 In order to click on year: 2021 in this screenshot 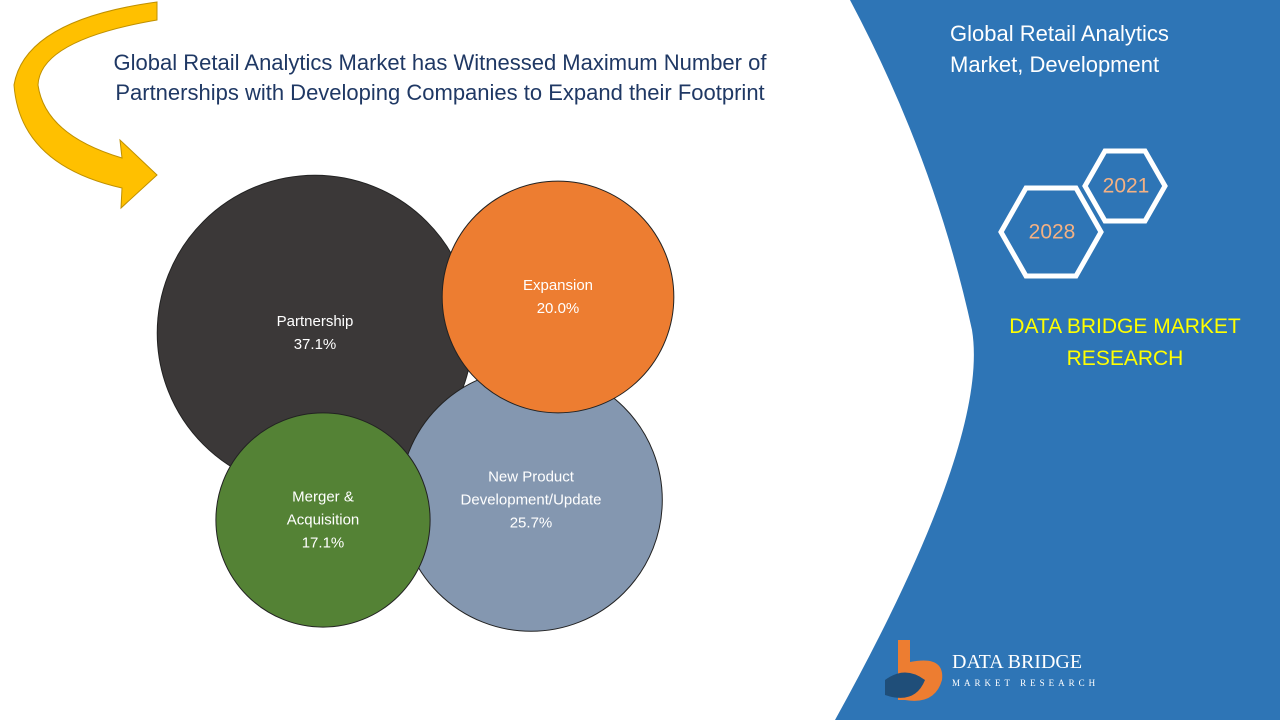, I will do `click(1126, 186)`.